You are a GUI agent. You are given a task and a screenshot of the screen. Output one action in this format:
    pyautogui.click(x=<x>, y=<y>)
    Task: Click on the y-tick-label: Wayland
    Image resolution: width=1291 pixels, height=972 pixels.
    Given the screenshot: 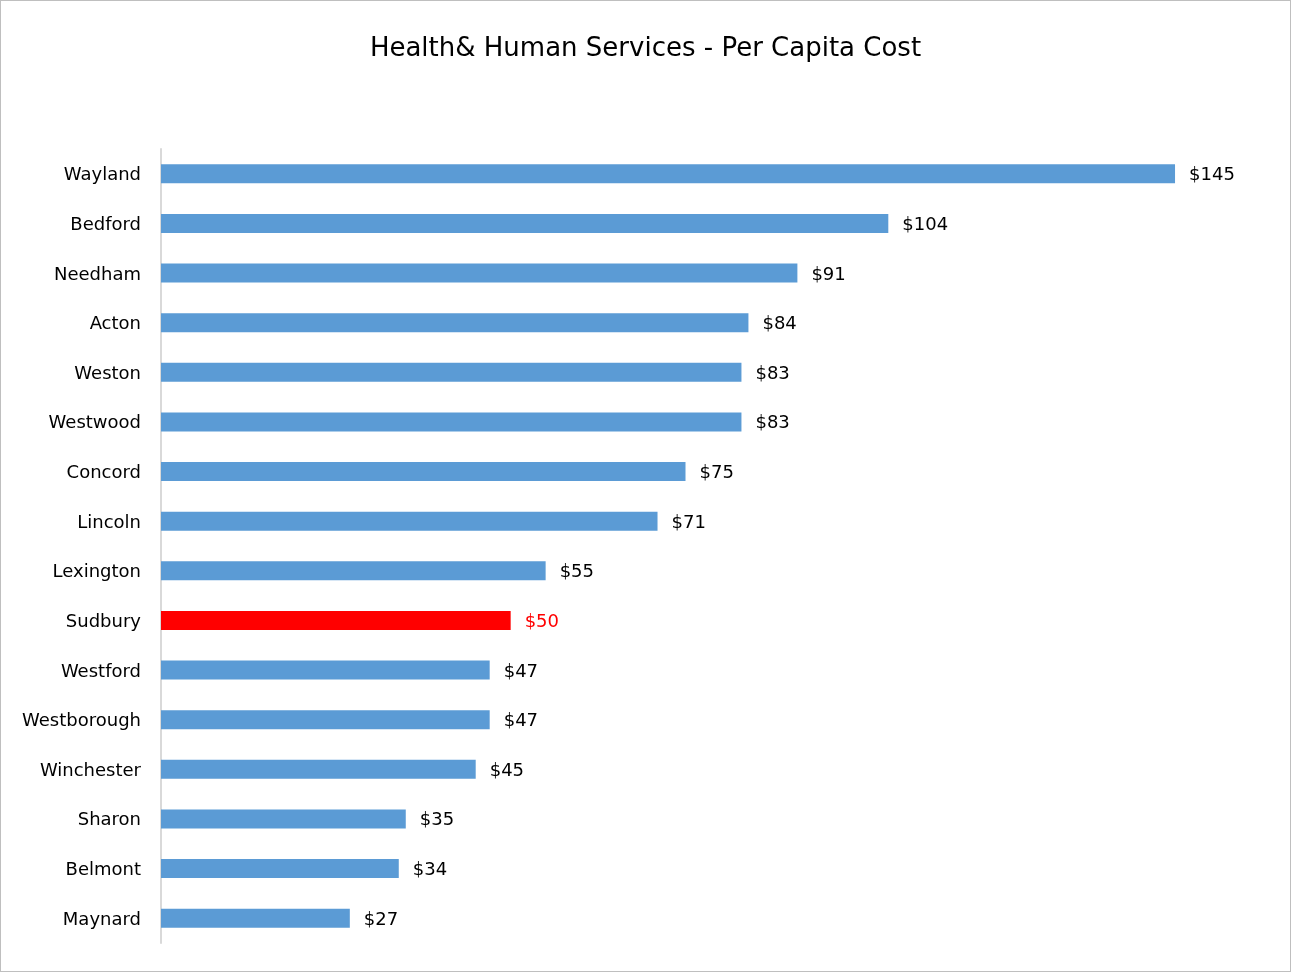 What is the action you would take?
    pyautogui.click(x=102, y=174)
    